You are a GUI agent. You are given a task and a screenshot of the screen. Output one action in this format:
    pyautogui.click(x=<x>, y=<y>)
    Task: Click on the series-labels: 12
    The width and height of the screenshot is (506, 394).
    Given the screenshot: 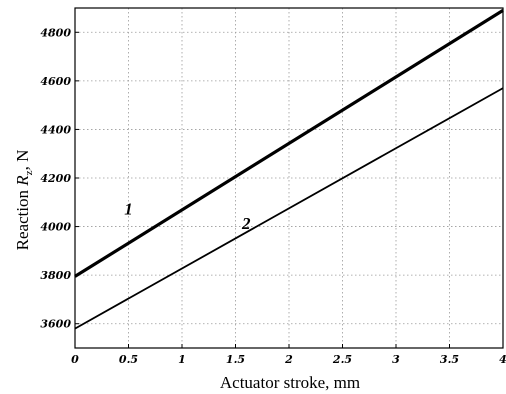 What is the action you would take?
    pyautogui.click(x=187, y=216)
    